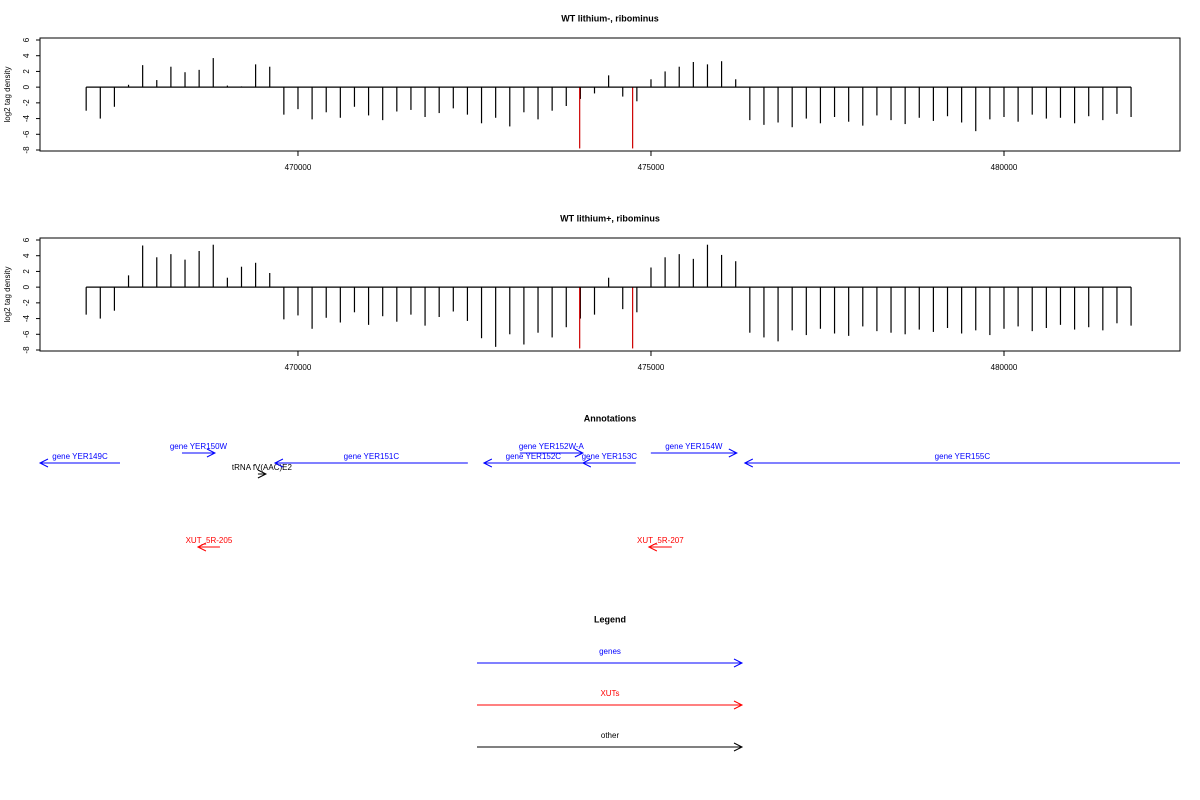 The image size is (1200, 800). I want to click on feature-label: XUT_5R-207, so click(660, 540).